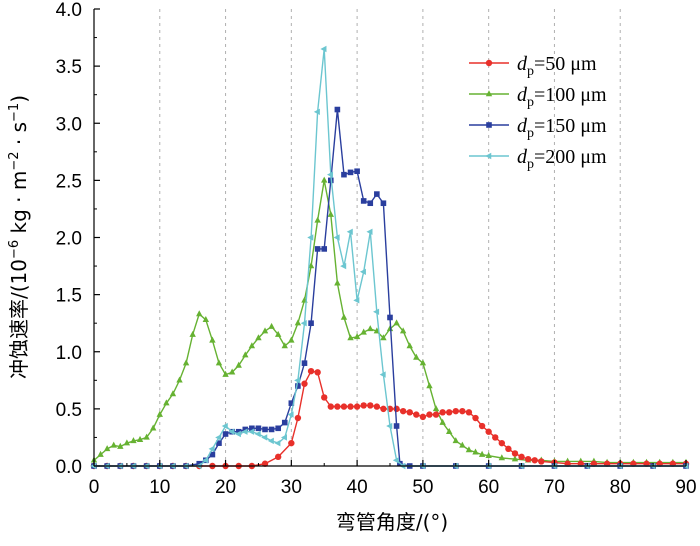 This screenshot has height=546, width=700. Describe the element at coordinates (94, 487) in the screenshot. I see `x-tick-label-0: 0` at that location.